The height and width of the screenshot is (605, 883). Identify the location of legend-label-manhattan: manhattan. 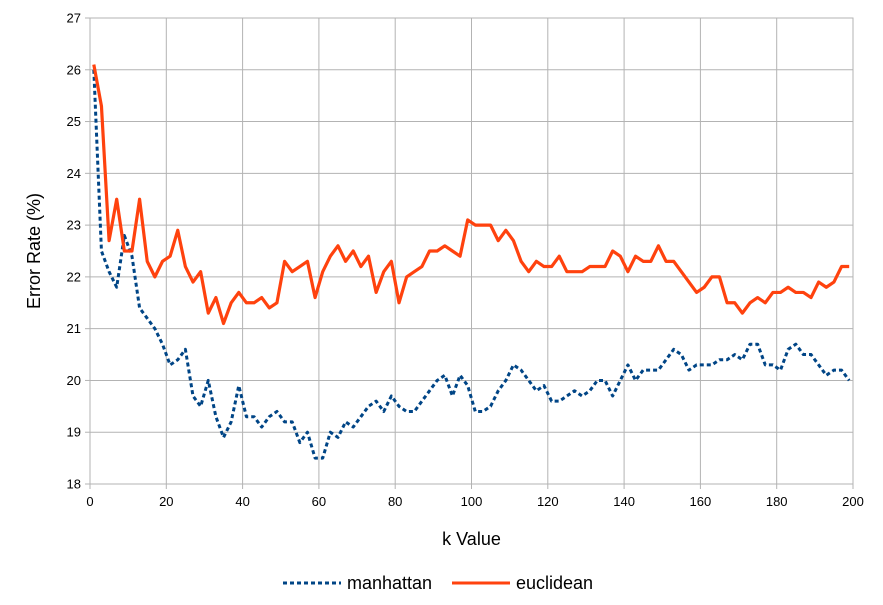
(389, 583).